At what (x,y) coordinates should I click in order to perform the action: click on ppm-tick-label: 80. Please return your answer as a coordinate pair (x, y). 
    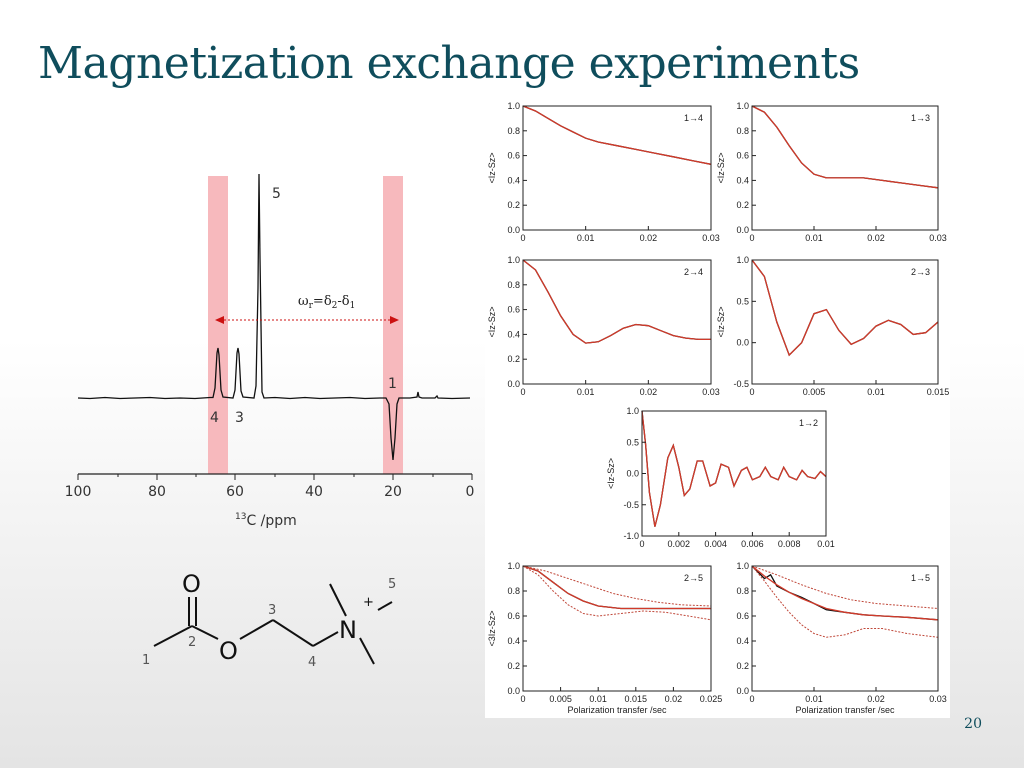
    Looking at the image, I should click on (157, 492).